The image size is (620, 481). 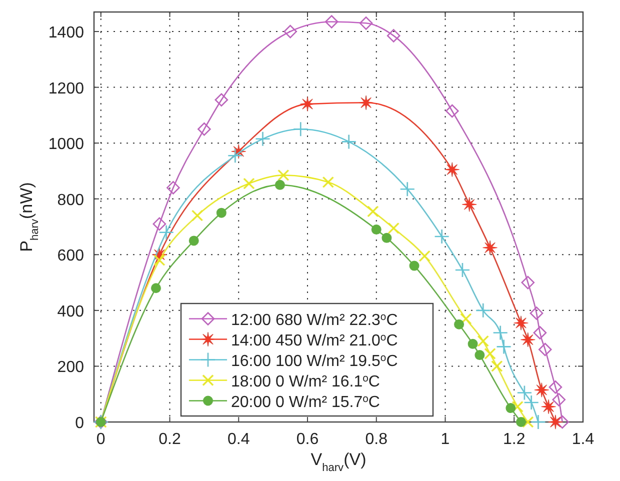 I want to click on x-tick-label: 1, so click(x=445, y=439).